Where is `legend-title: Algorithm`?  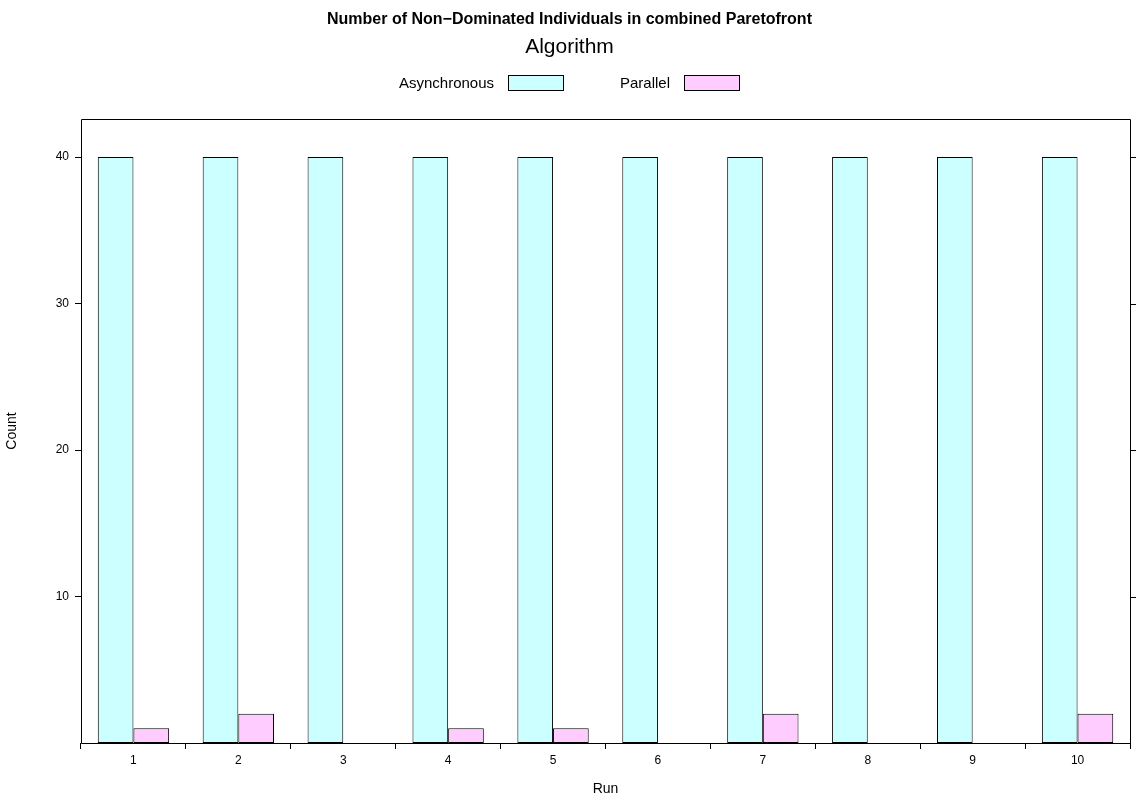 legend-title: Algorithm is located at coordinates (569, 46).